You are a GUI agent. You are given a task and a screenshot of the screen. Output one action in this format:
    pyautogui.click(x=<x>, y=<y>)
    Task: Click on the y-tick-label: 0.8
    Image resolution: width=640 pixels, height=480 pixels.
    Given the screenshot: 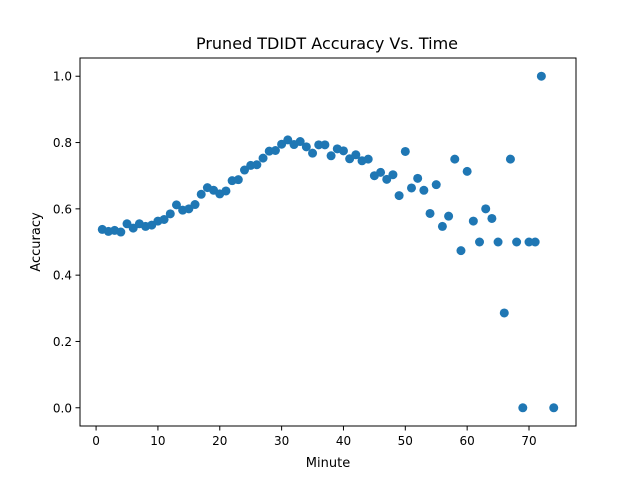 What is the action you would take?
    pyautogui.click(x=62, y=143)
    